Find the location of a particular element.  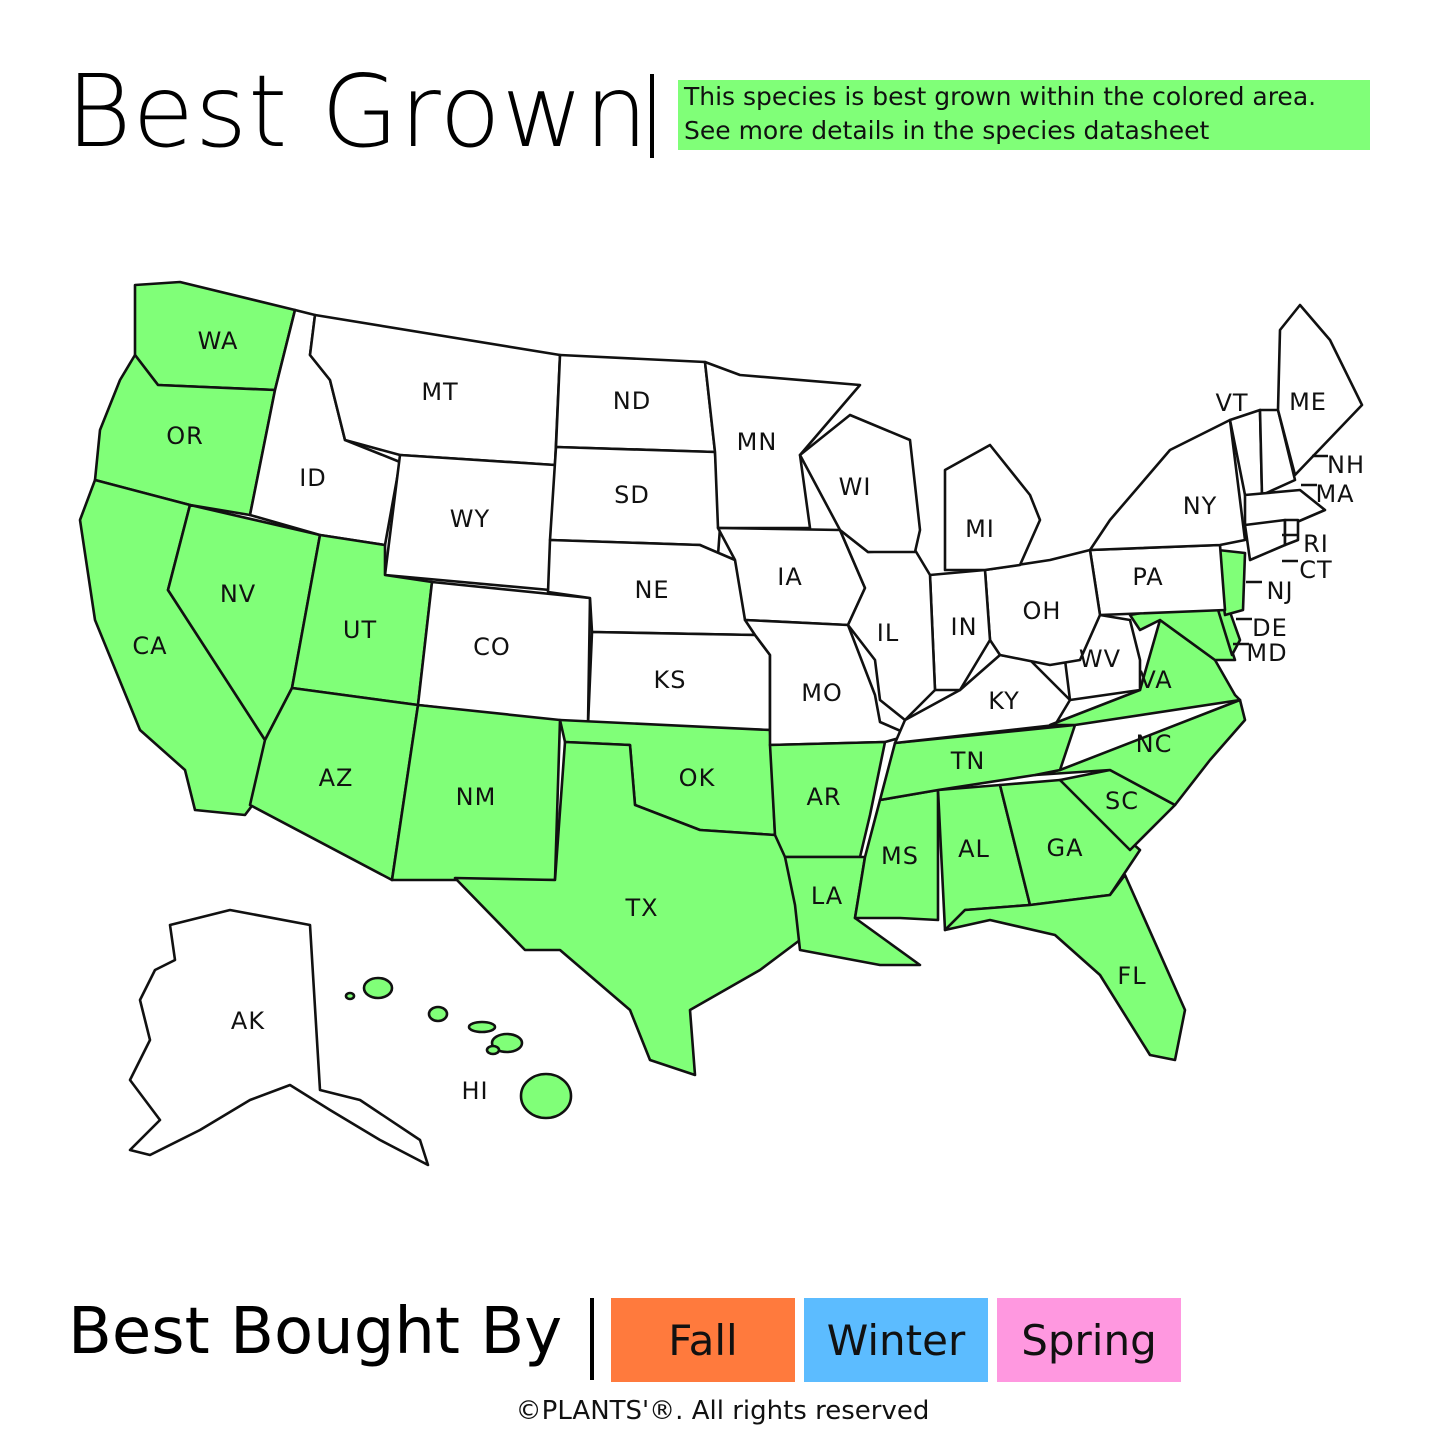

state-mi is located at coordinates (992, 507).